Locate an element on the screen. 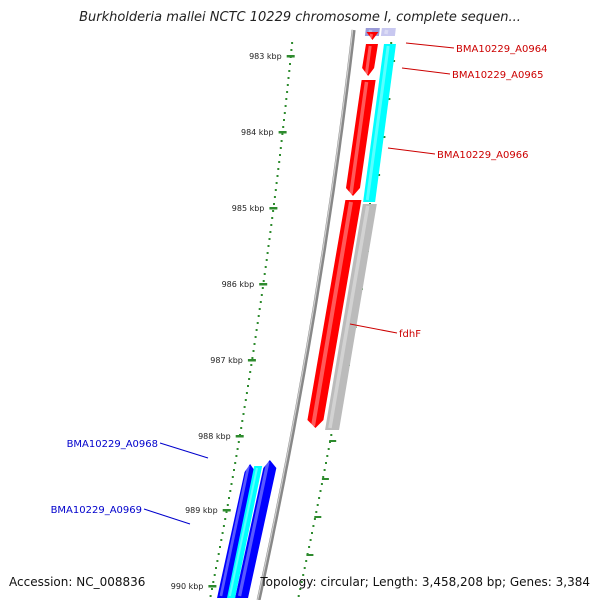  feature-A0966 is located at coordinates (379, 123).